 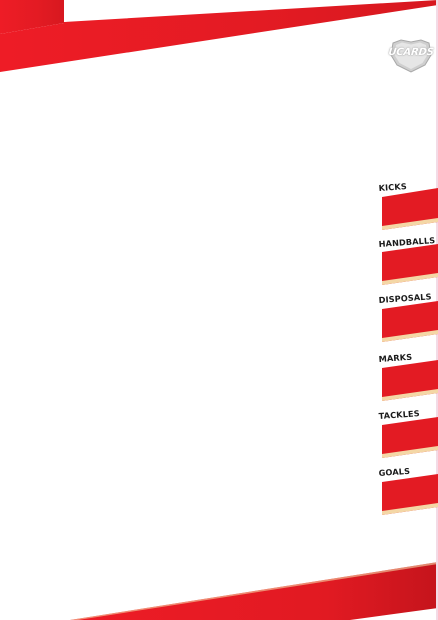 I want to click on stat-kicks: KICKS, so click(x=408, y=206).